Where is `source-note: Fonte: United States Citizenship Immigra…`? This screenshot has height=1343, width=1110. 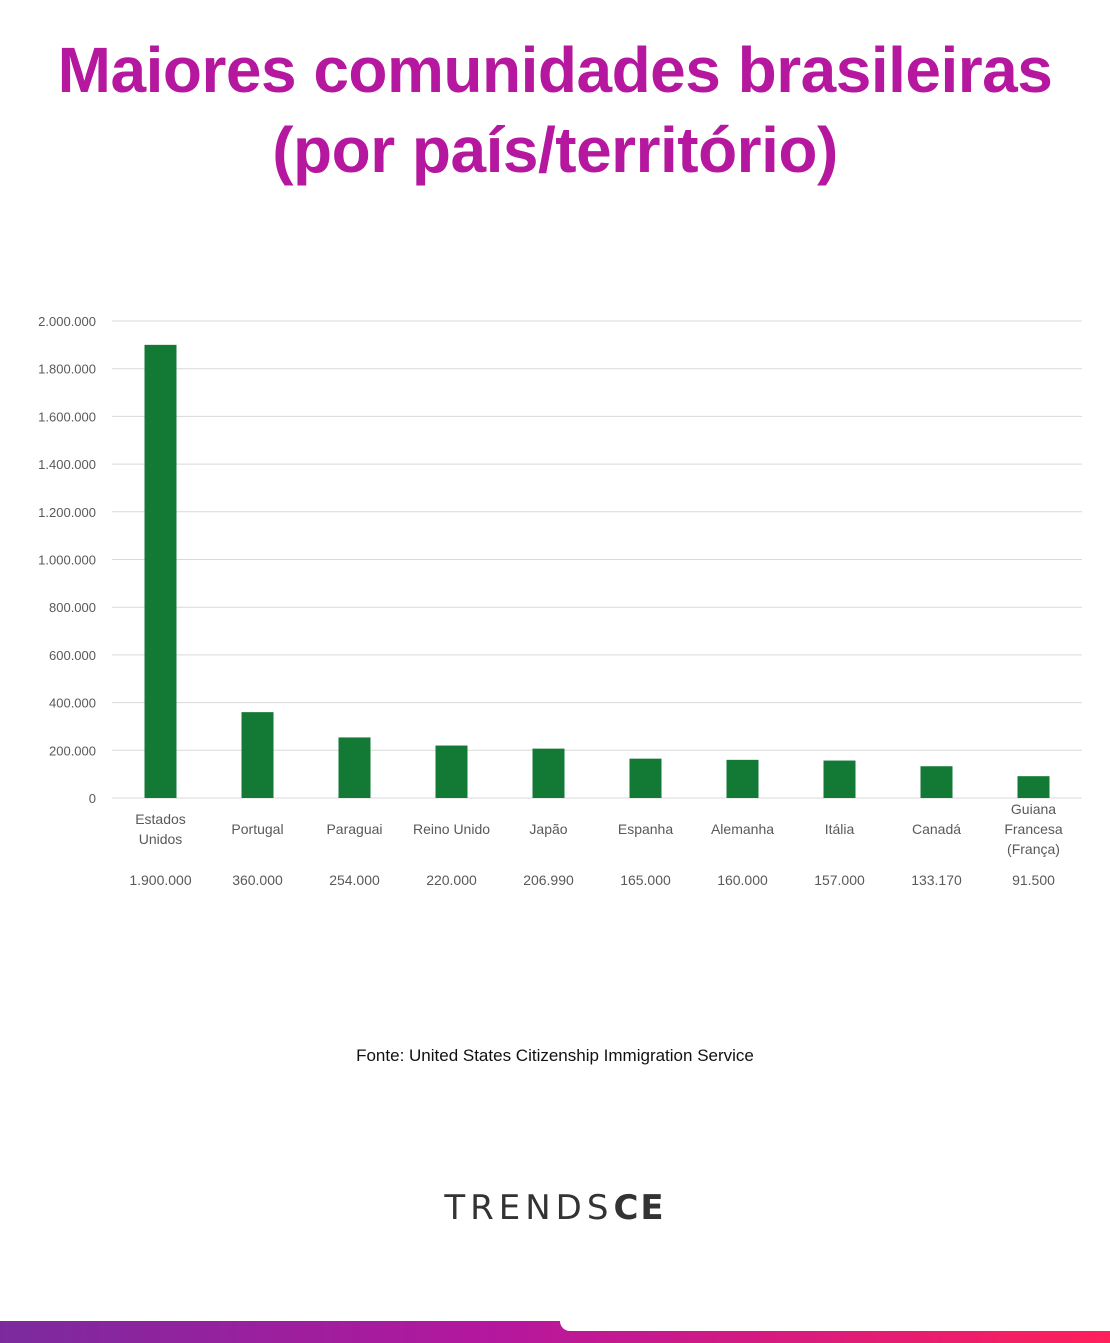
source-note: Fonte: United States Citizenship Immigra… is located at coordinates (555, 1055).